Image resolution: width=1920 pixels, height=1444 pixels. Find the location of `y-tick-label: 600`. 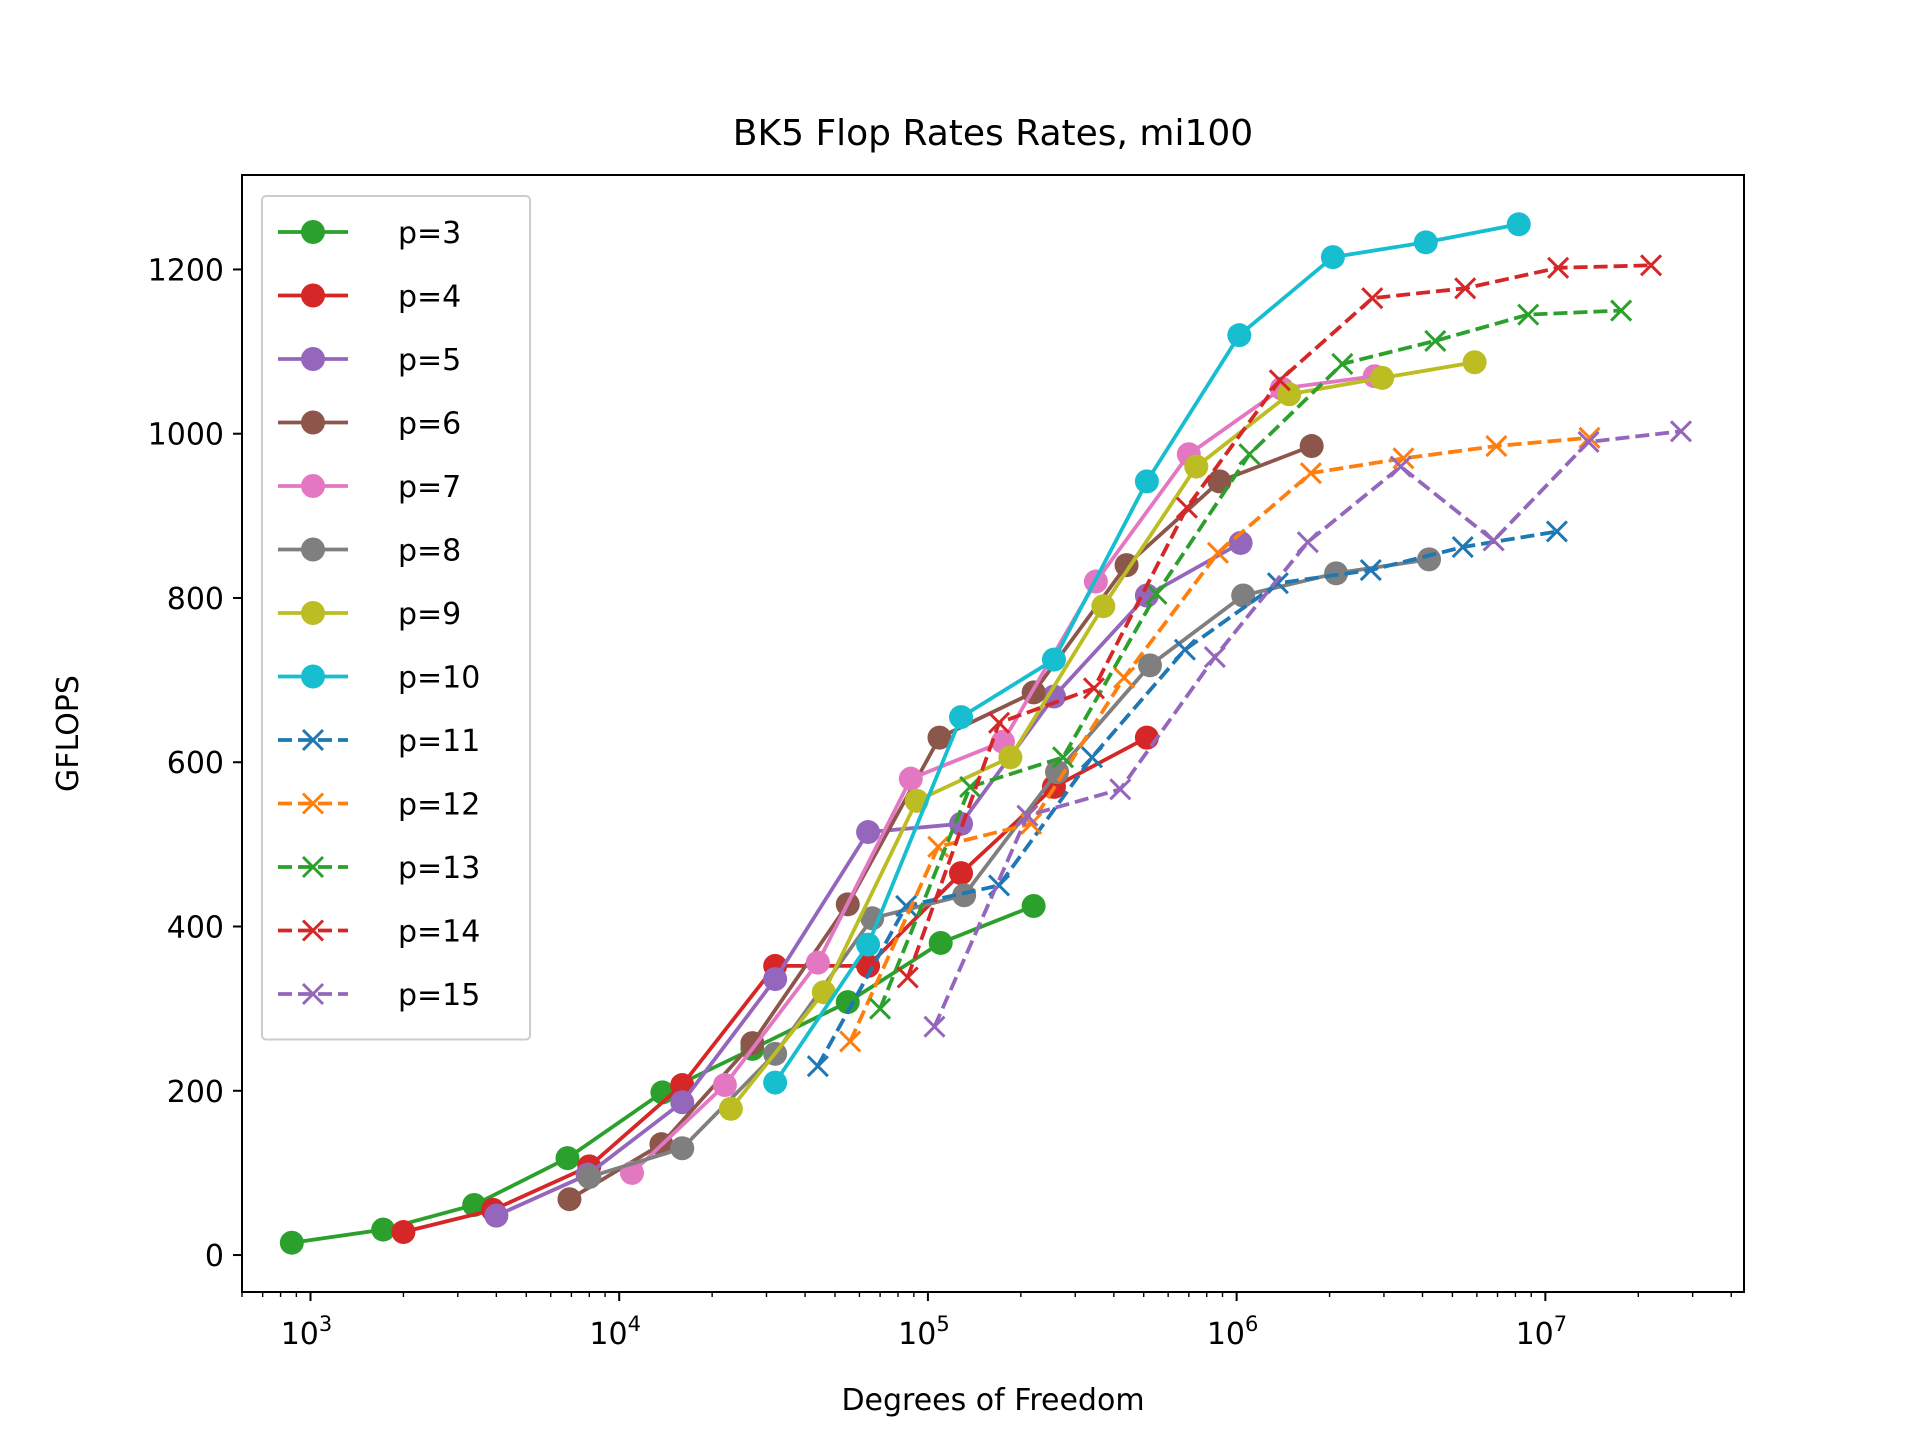

y-tick-label: 600 is located at coordinates (195, 763).